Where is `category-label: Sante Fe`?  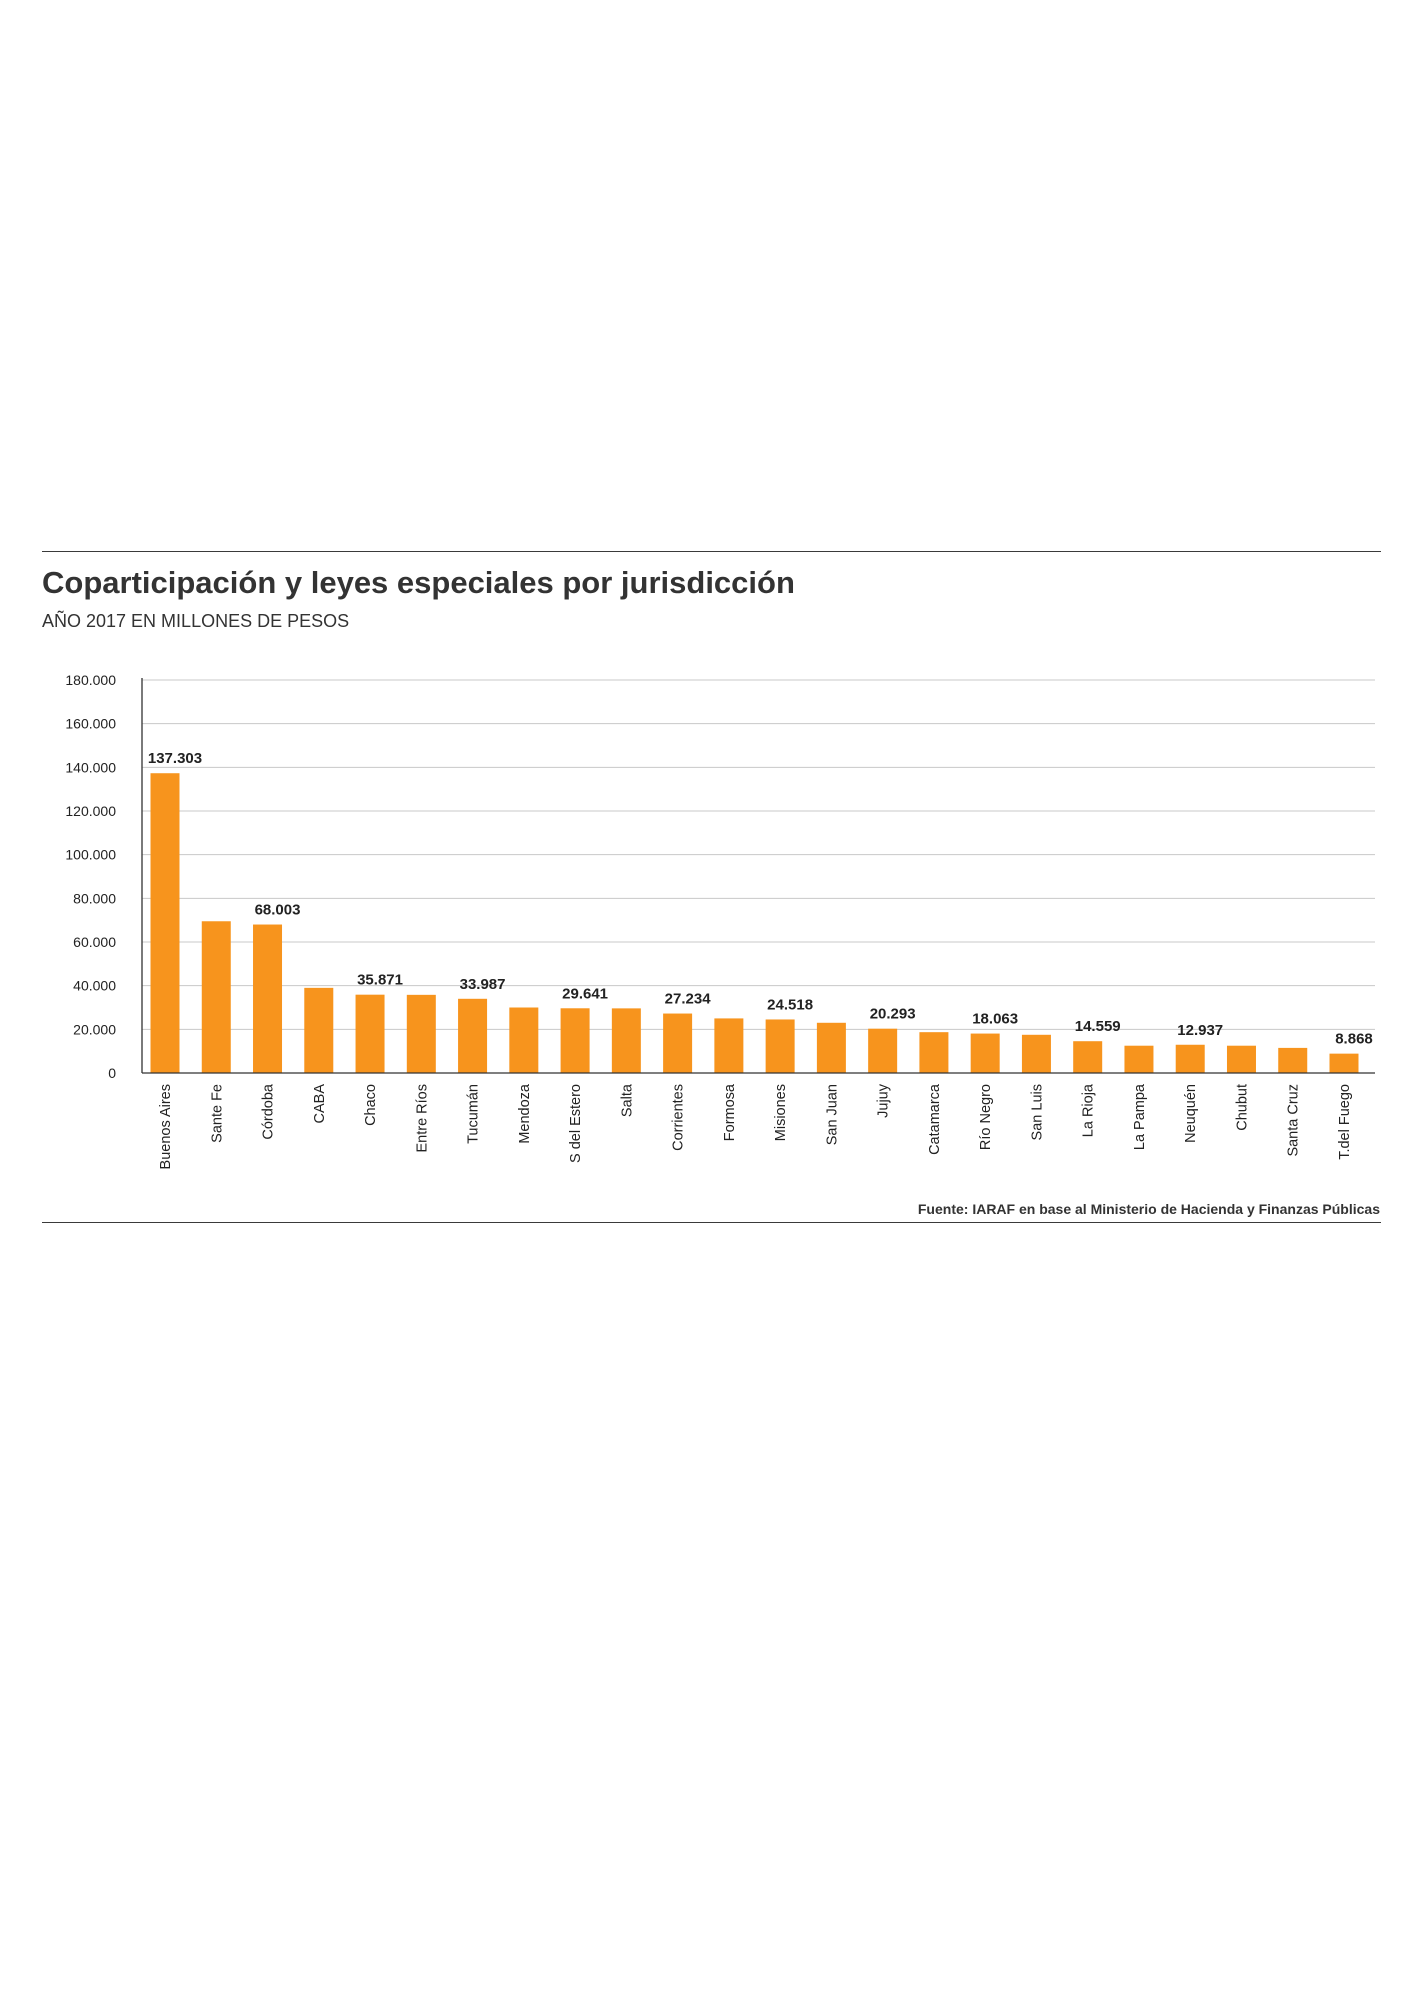 category-label: Sante Fe is located at coordinates (217, 1113).